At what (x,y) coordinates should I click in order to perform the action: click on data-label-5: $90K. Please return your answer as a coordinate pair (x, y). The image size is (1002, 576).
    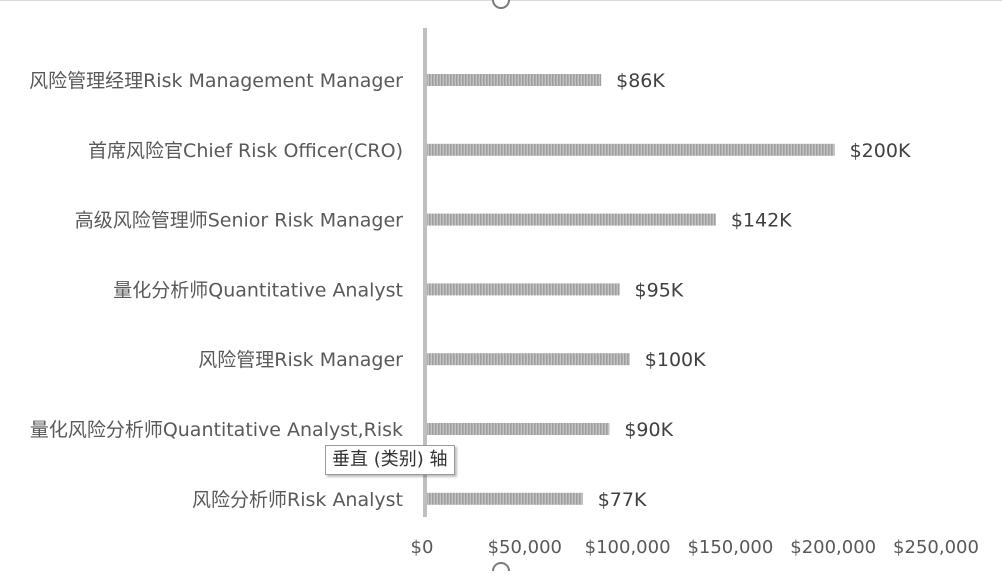
    Looking at the image, I should click on (648, 430).